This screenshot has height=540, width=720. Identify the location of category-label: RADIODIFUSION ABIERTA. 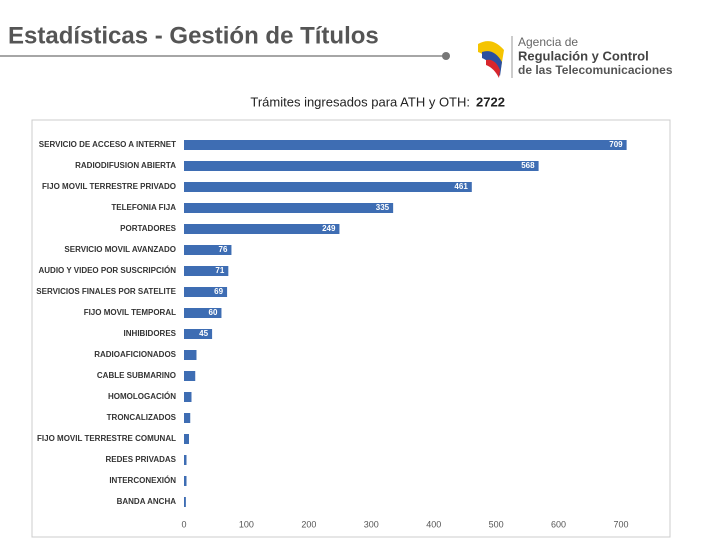
(125, 165).